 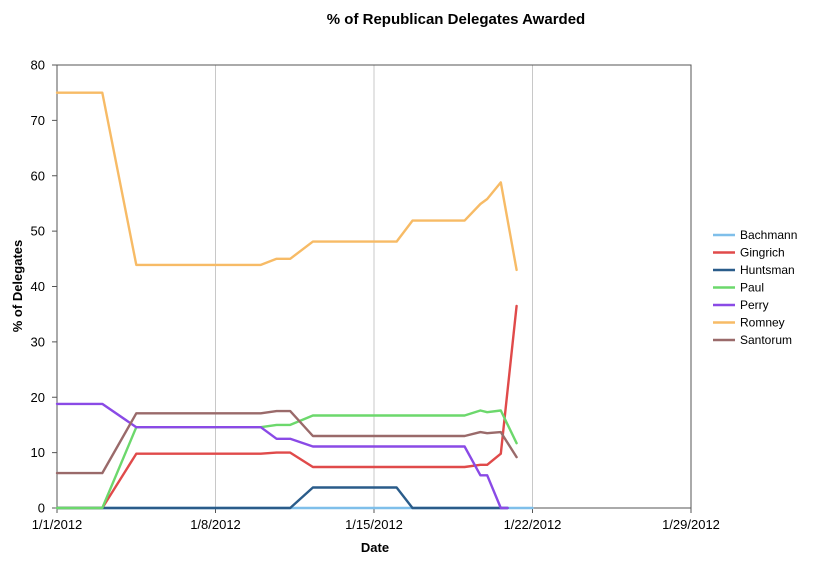 I want to click on series-line-huntsman, so click(x=282, y=498).